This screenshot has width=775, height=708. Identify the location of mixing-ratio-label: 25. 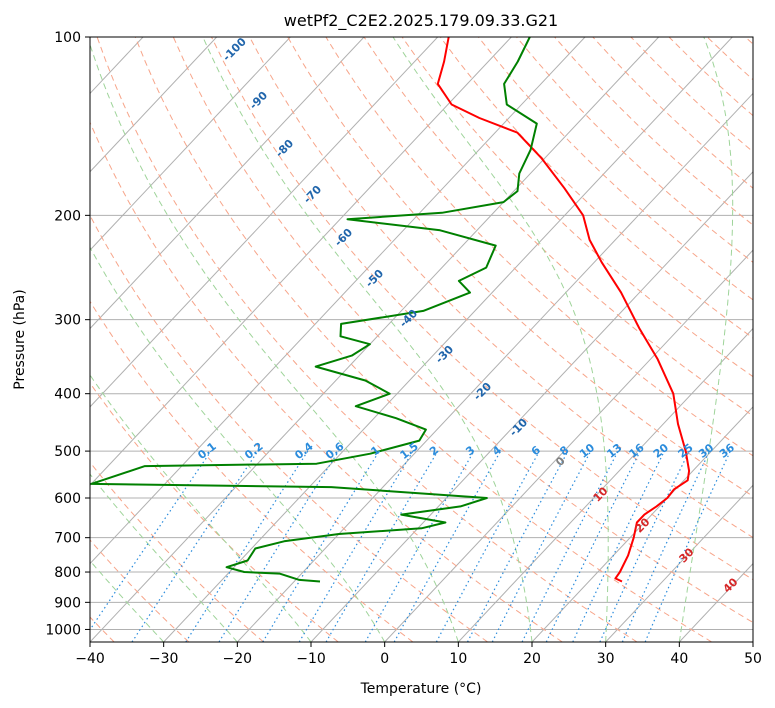
(686, 451).